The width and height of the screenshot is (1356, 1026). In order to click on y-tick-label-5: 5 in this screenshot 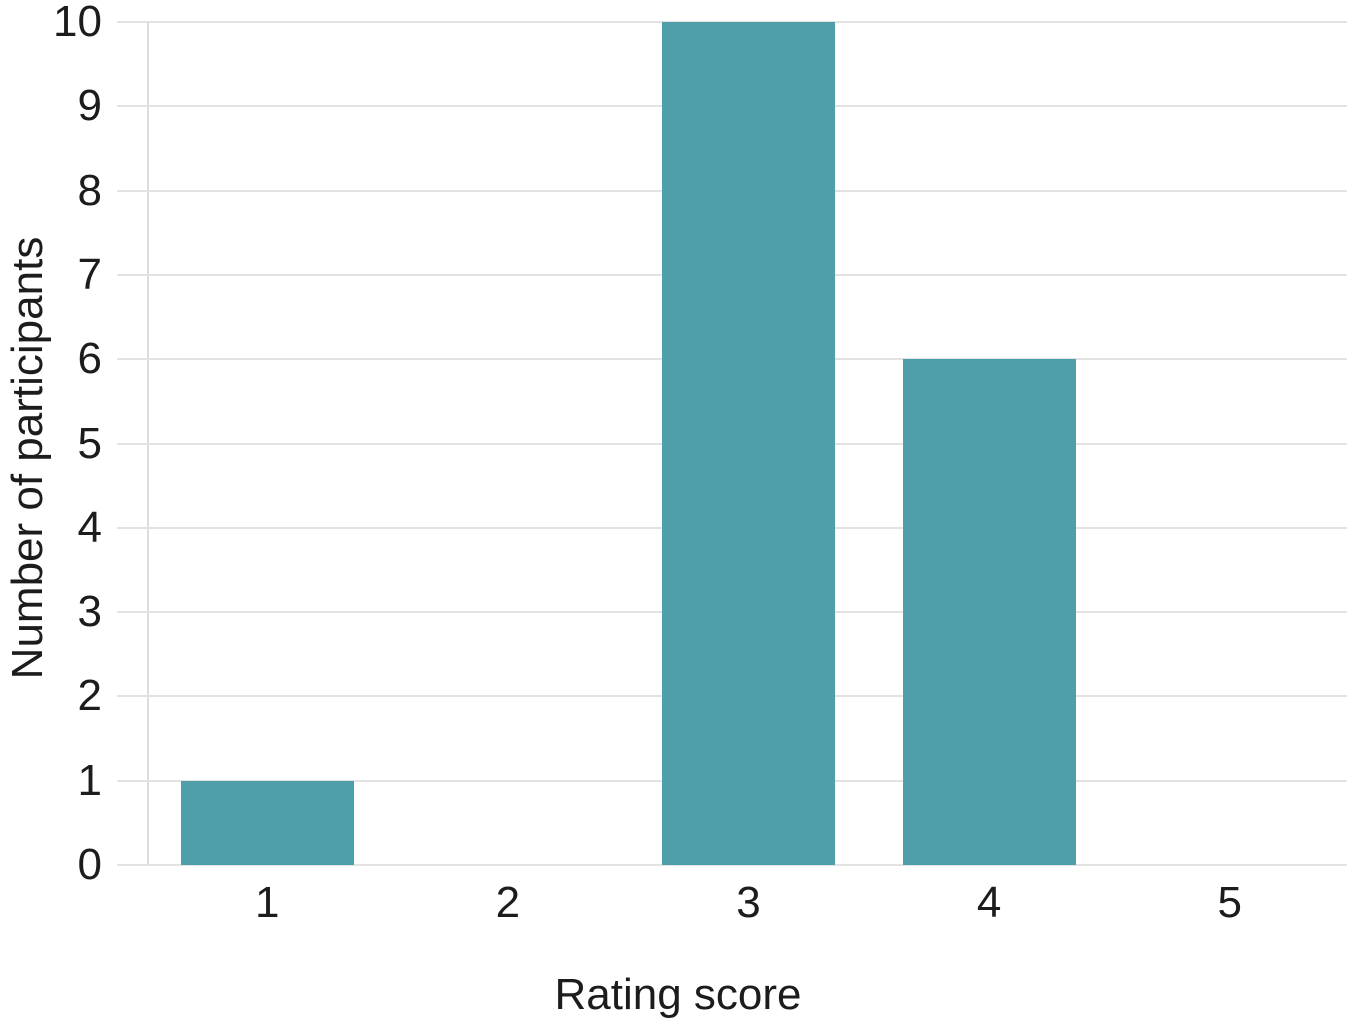, I will do `click(89, 443)`.